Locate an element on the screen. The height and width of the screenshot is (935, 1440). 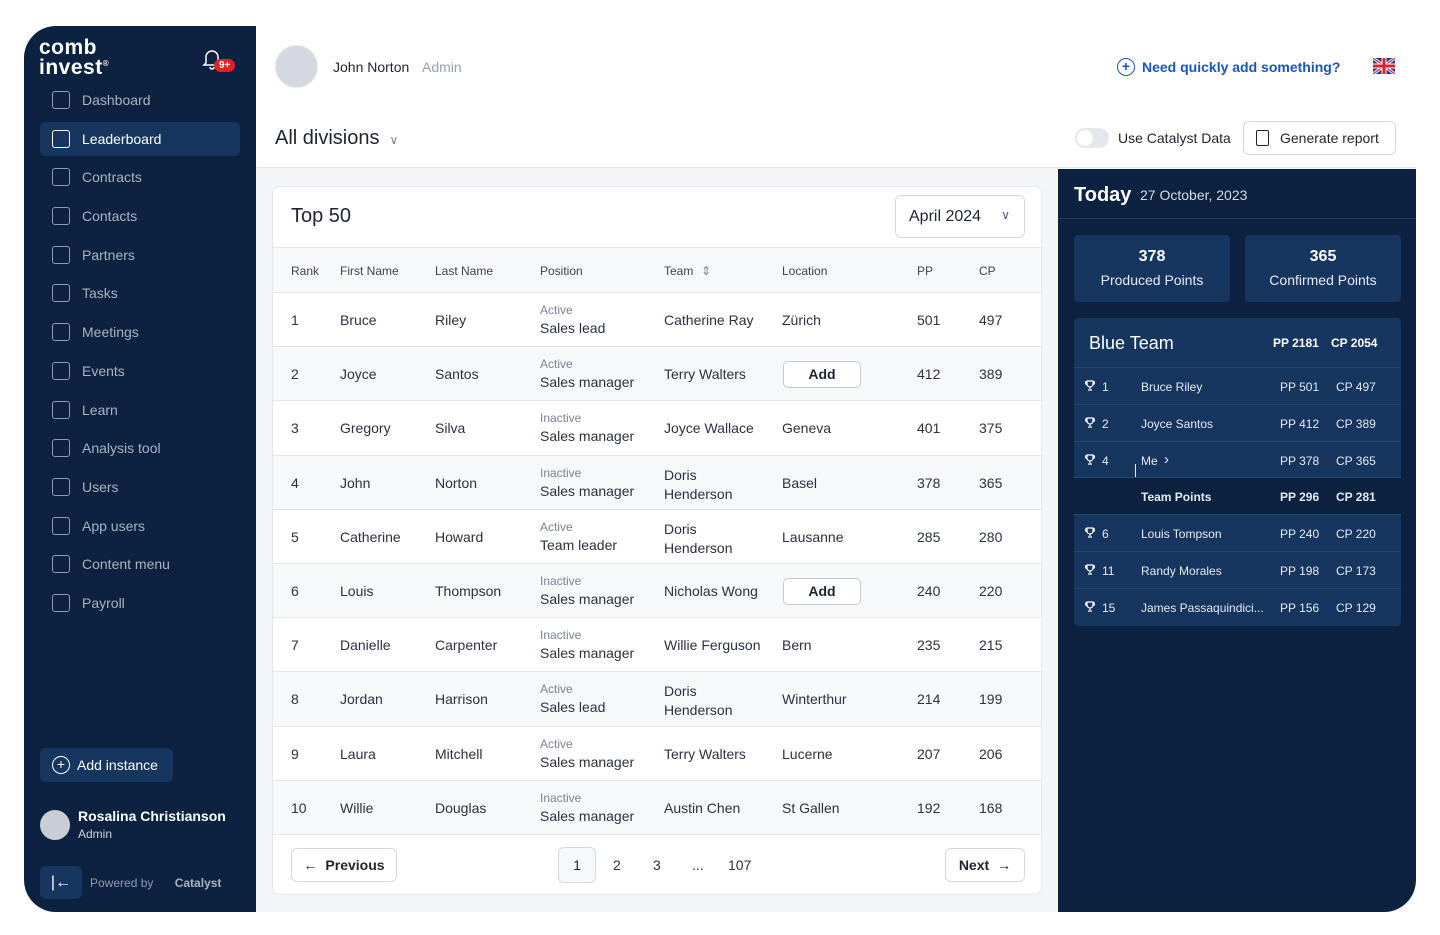
sidebar-item-partners: Partners is located at coordinates (140, 255).